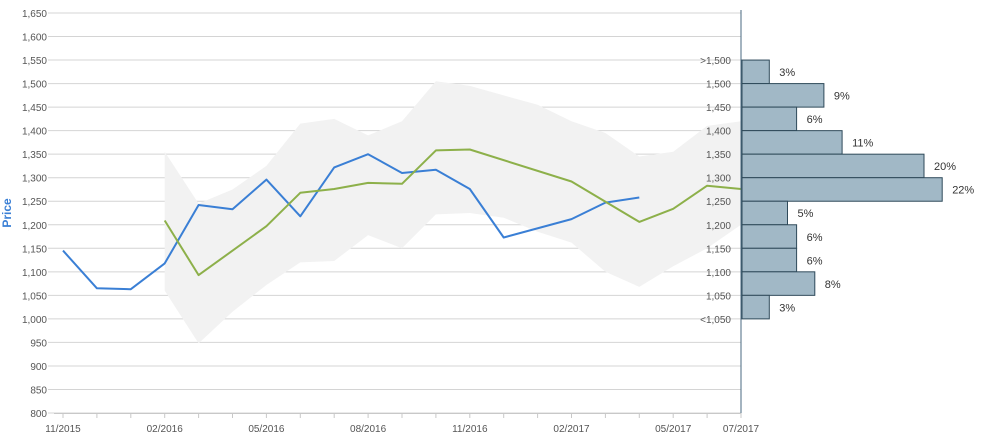  What do you see at coordinates (34, 273) in the screenshot?
I see `y-tick-label: 1,100` at bounding box center [34, 273].